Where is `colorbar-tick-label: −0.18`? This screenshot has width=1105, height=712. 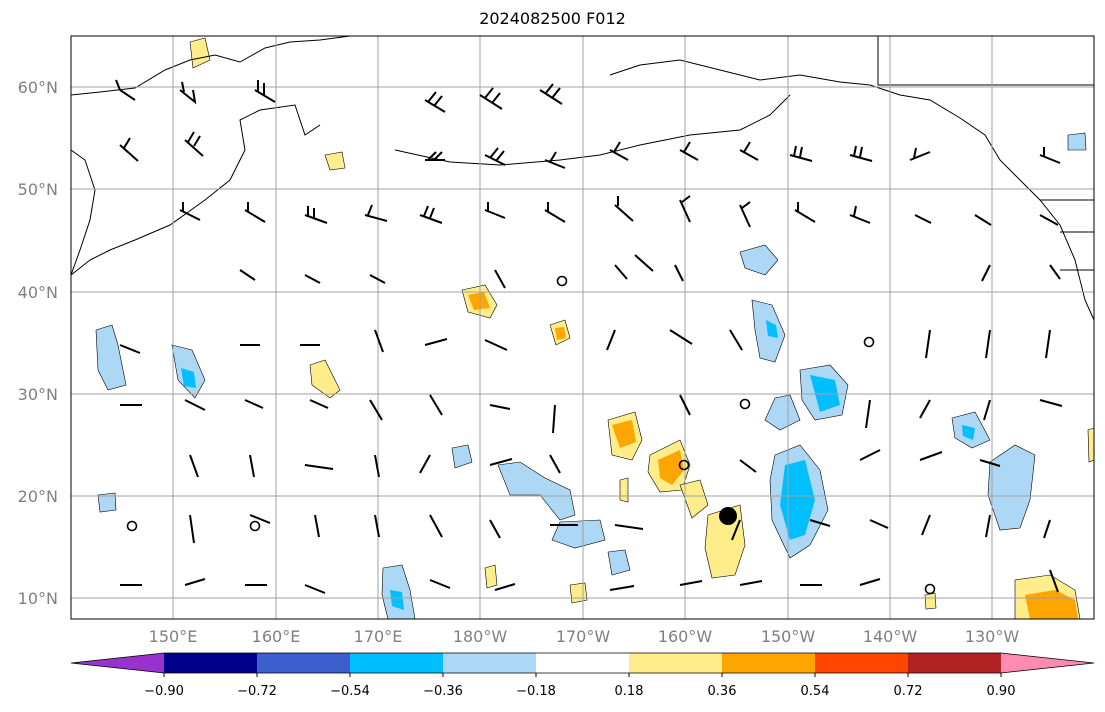 colorbar-tick-label: −0.18 is located at coordinates (536, 691).